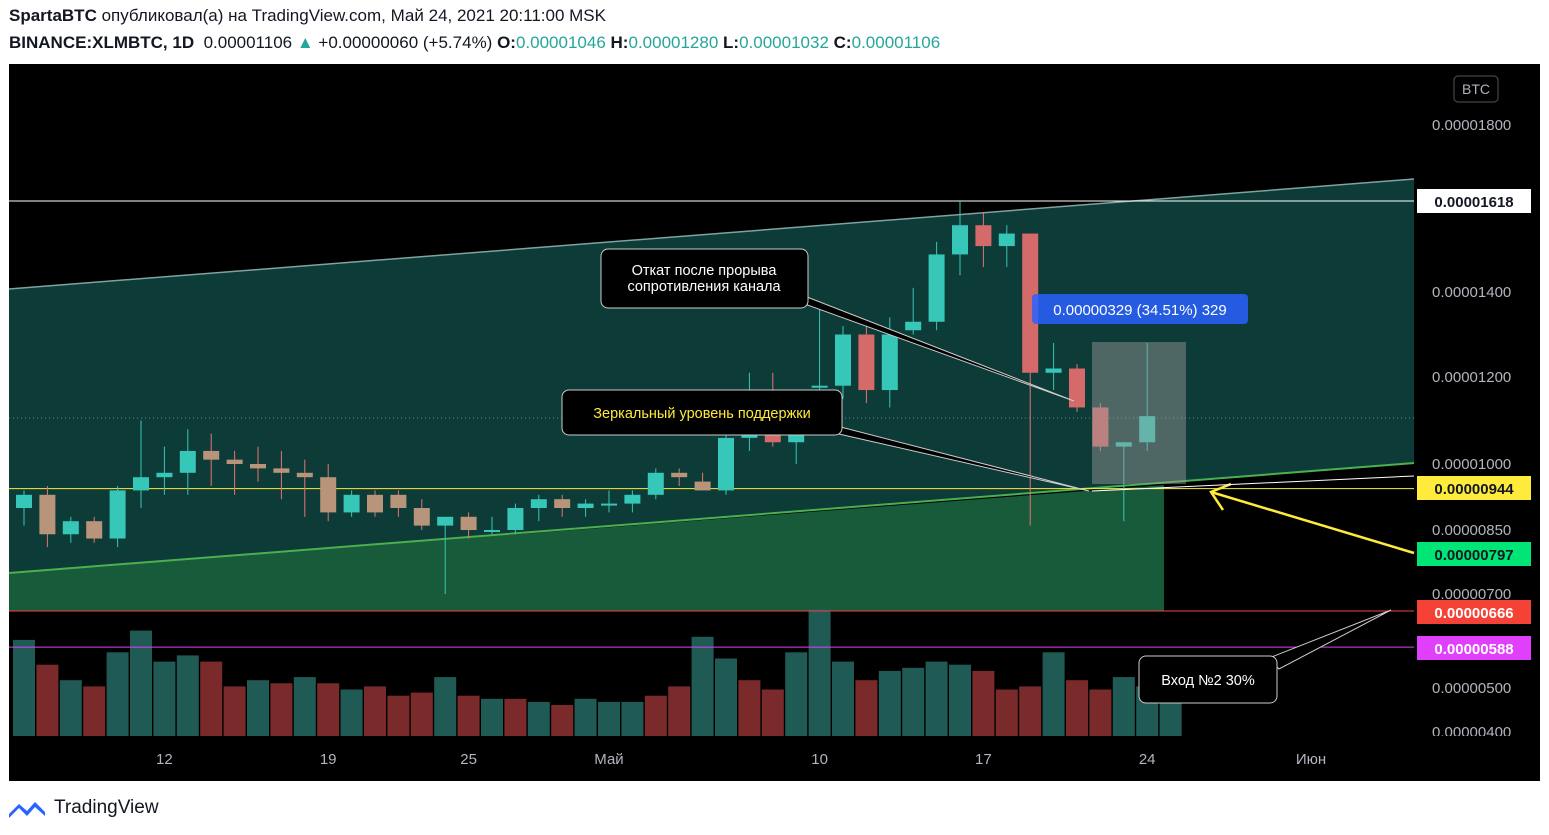  I want to click on open-label: O:, so click(506, 42).